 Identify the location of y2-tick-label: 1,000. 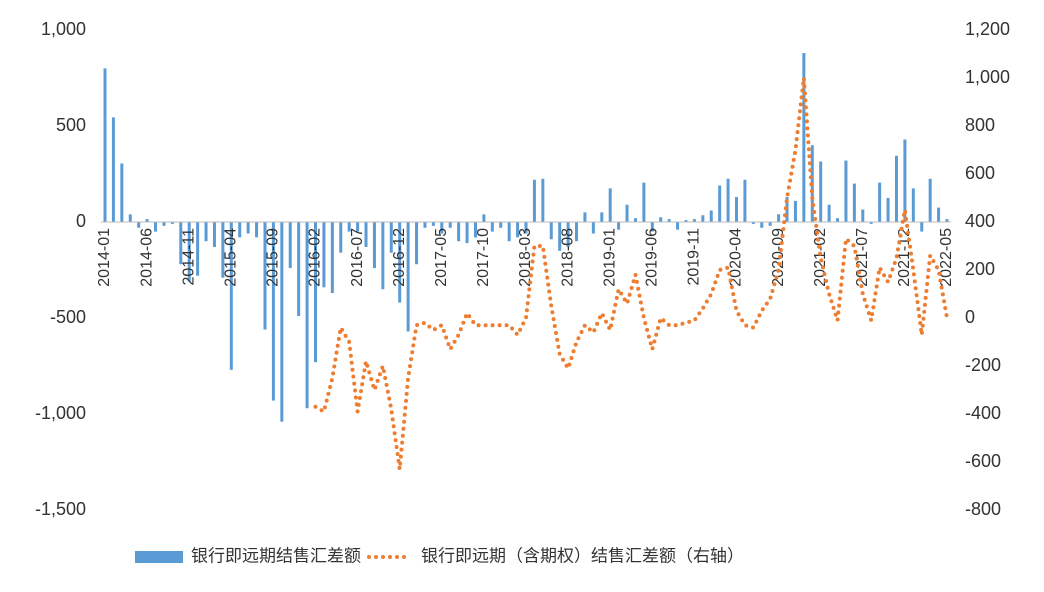
(987, 77).